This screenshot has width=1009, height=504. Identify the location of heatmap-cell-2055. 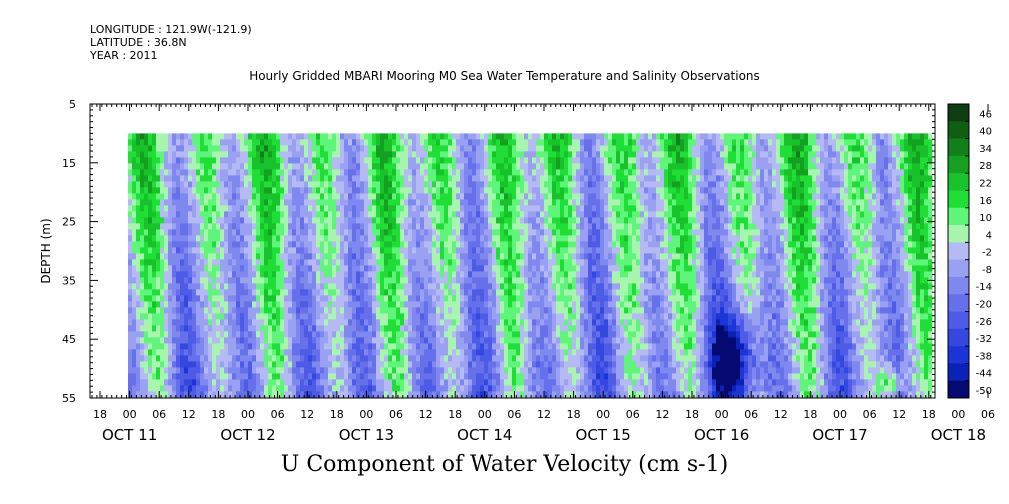
(310, 316).